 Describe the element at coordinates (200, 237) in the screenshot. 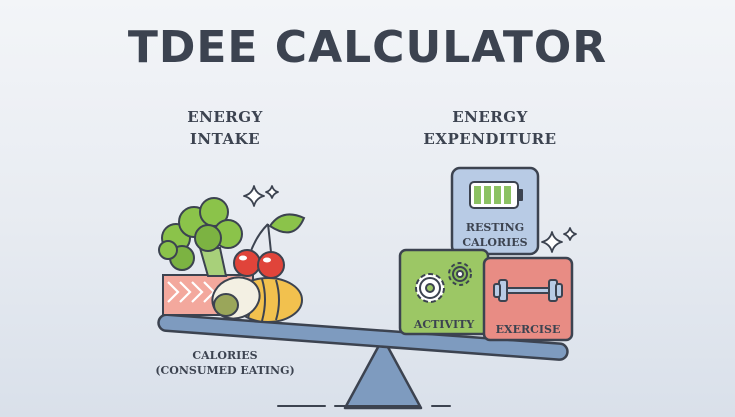

I see `broccoli-icon` at that location.